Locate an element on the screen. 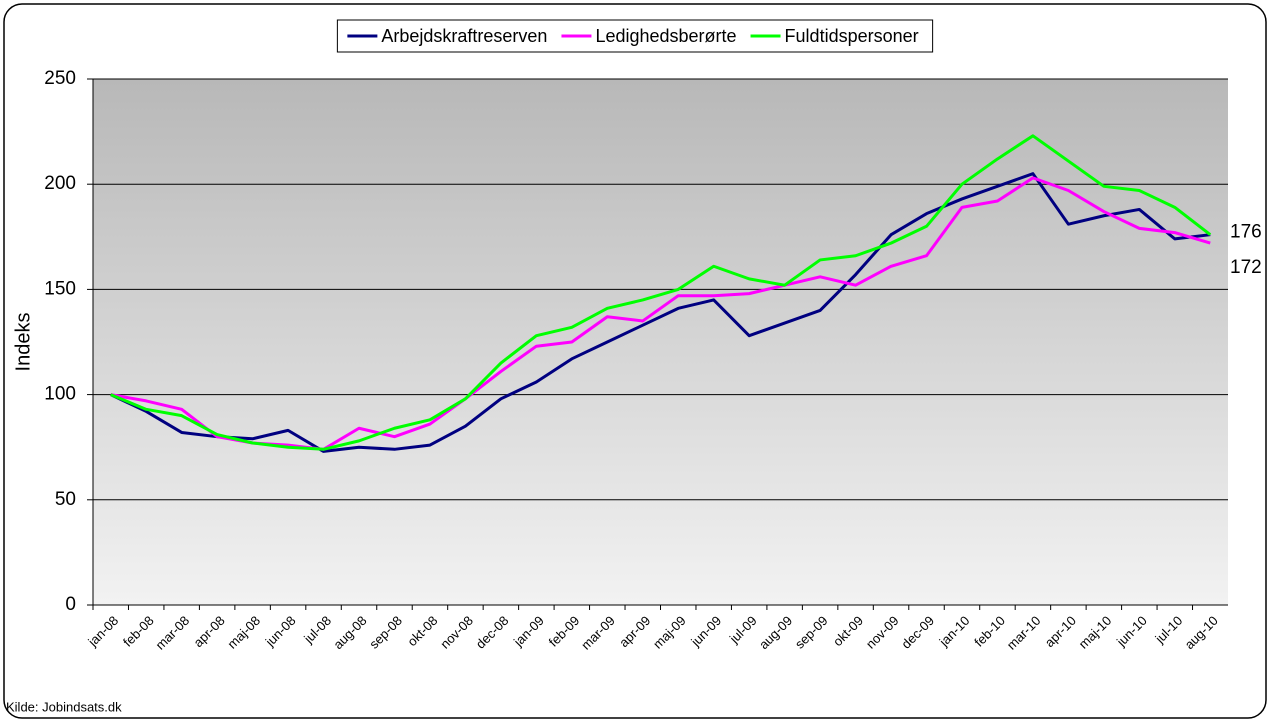 The height and width of the screenshot is (727, 1270). legend-label: Arbejdskraftreserven is located at coordinates (464, 36).